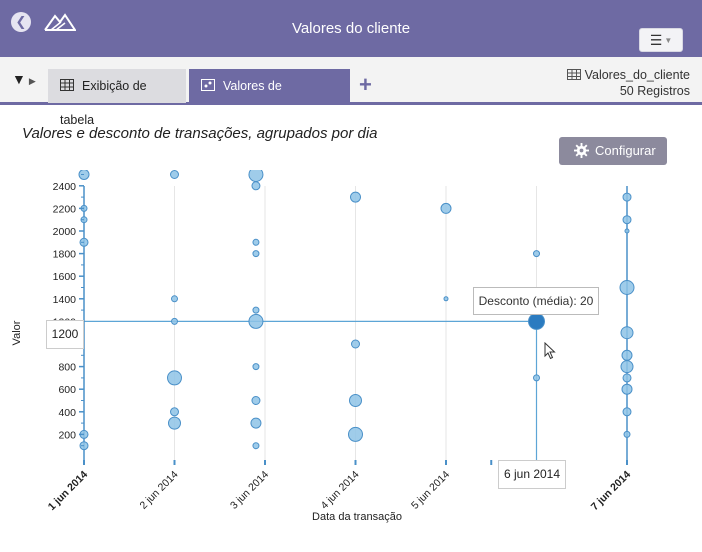 This screenshot has height=552, width=702. Describe the element at coordinates (430, 490) in the screenshot. I see `x-tick-label: 5 jun 2014` at that location.